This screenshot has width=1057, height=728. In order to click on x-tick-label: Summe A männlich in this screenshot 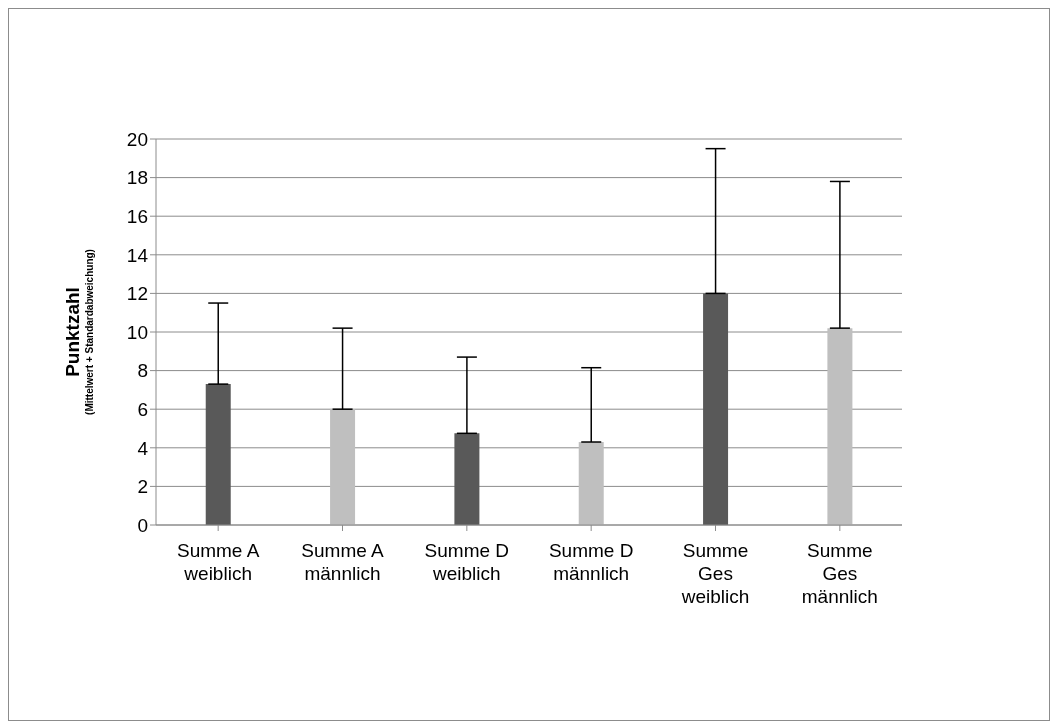, I will do `click(342, 562)`.